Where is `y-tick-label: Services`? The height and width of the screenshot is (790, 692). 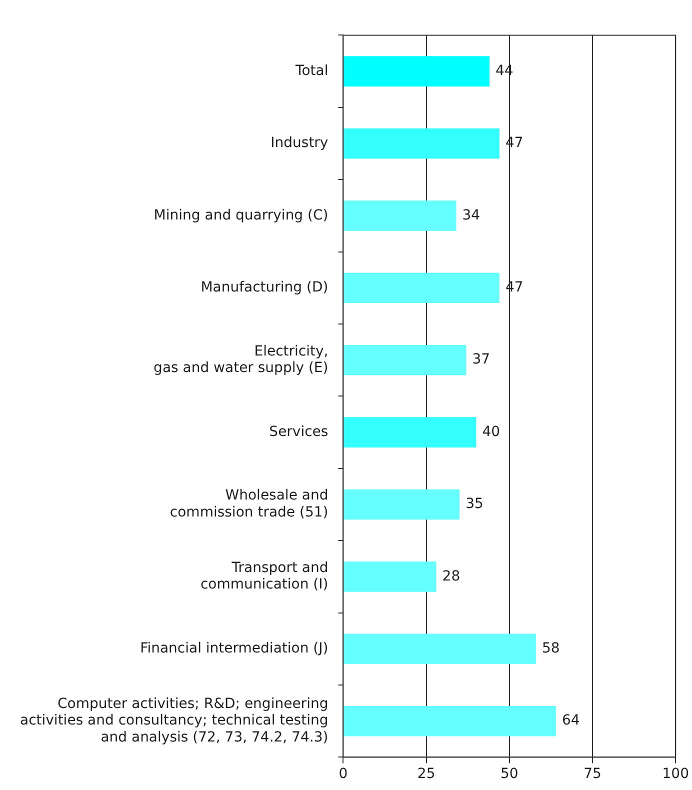
y-tick-label: Services is located at coordinates (298, 432).